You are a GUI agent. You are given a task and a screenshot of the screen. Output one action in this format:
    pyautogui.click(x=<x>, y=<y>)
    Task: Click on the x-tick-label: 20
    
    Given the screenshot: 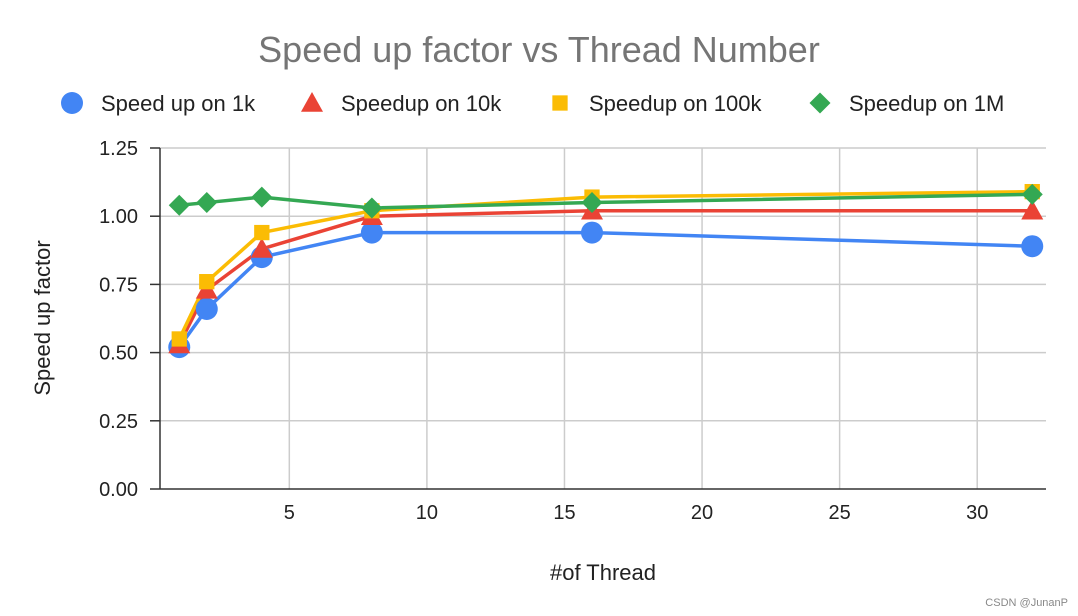 What is the action you would take?
    pyautogui.click(x=702, y=513)
    